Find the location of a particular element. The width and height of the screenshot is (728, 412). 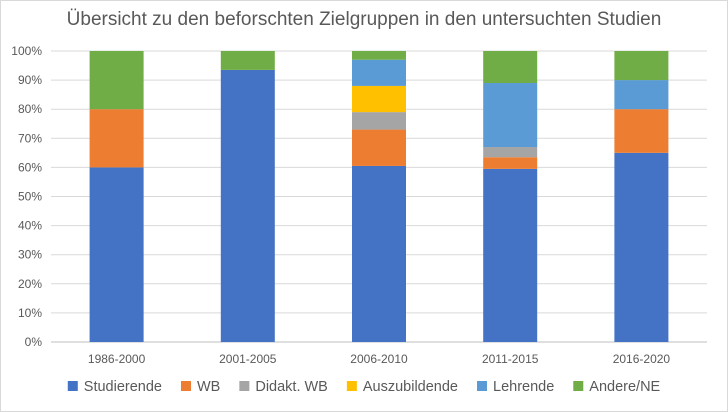

y-tick-label: 40% is located at coordinates (30, 226).